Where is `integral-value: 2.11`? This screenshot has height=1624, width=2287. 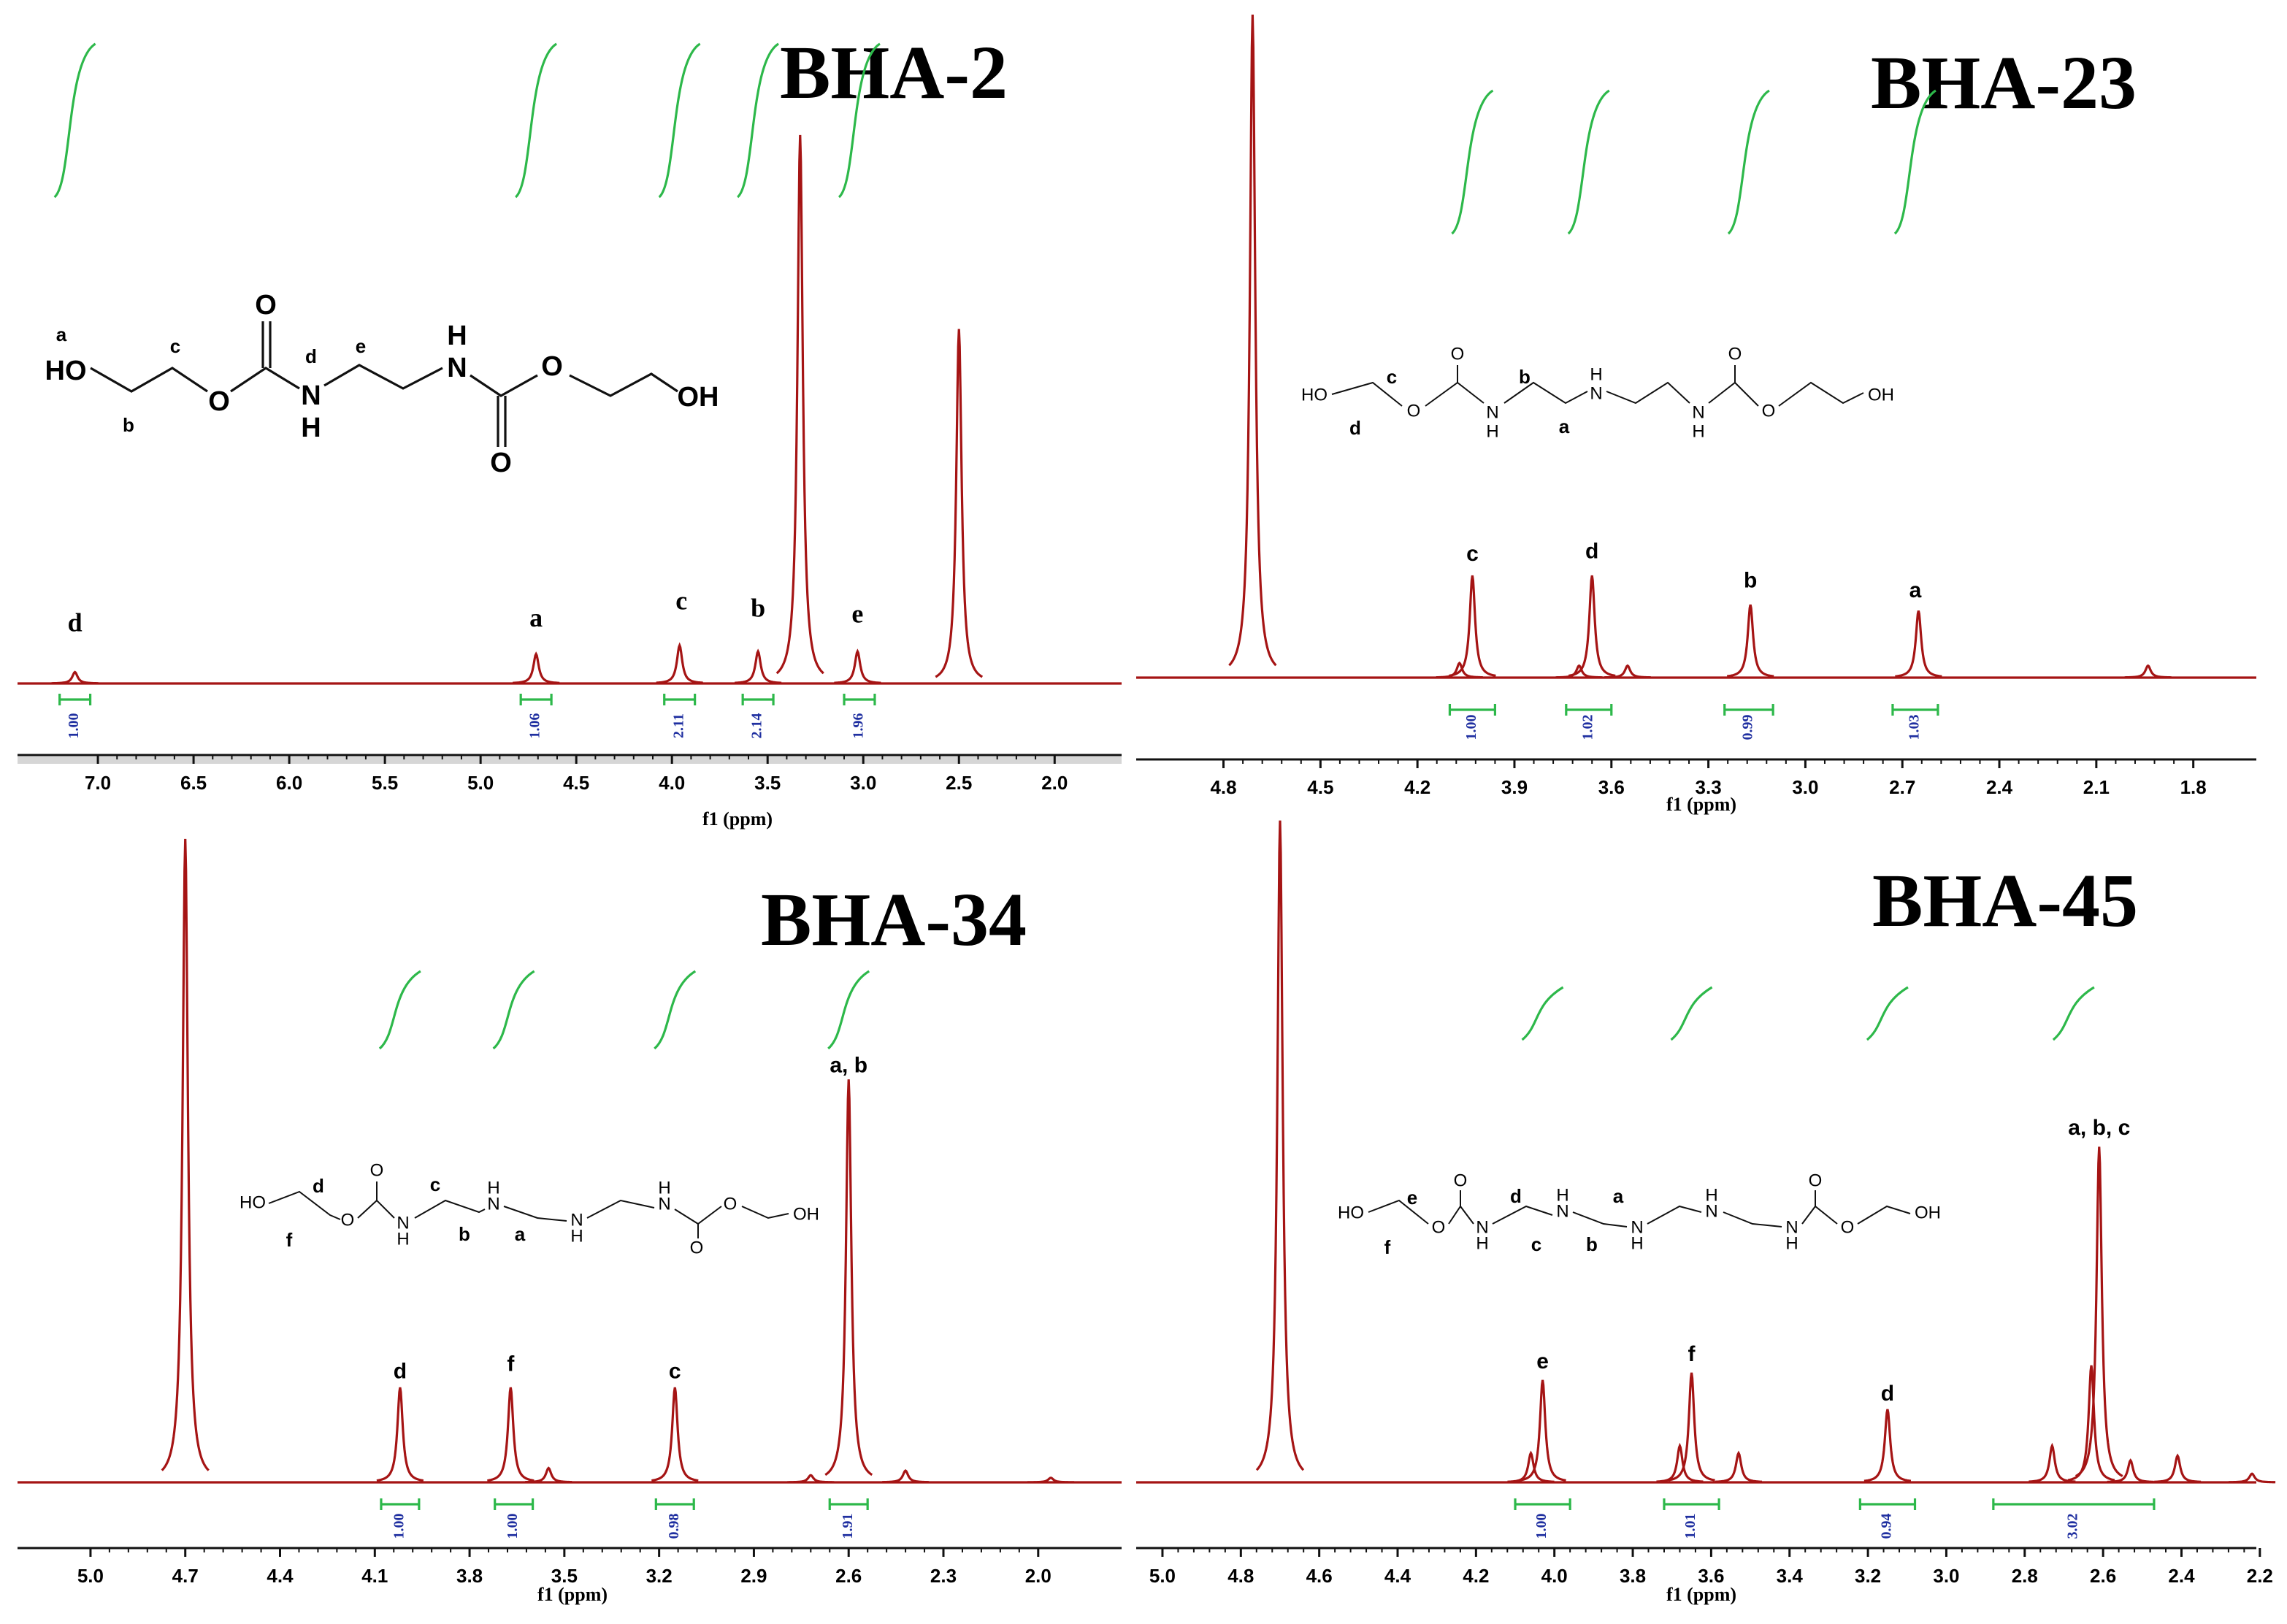
integral-value: 2.11 is located at coordinates (678, 725).